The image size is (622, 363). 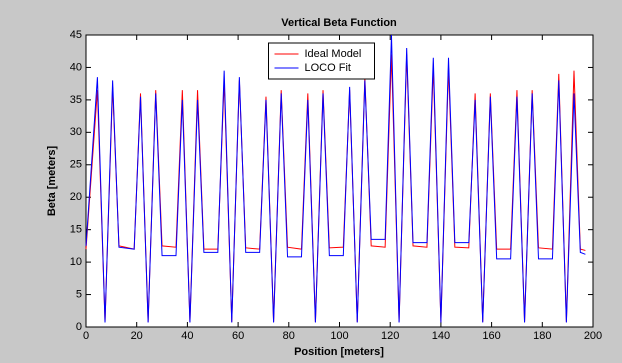 I want to click on x-axis-label: Position [meters], so click(x=339, y=352).